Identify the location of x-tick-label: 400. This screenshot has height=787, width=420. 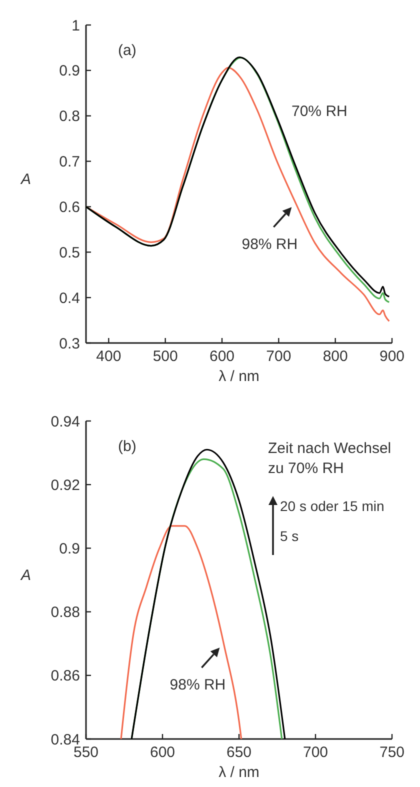
(109, 356).